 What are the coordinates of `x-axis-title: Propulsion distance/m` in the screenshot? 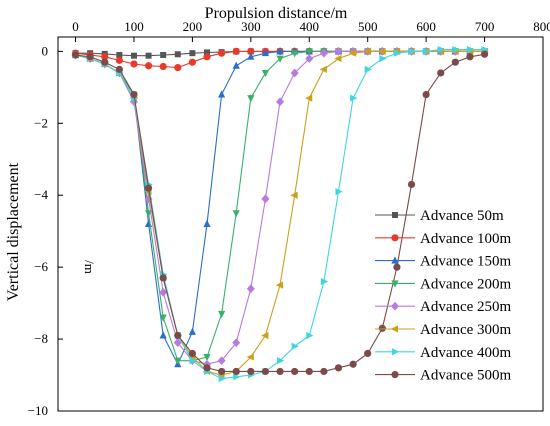 It's located at (276, 13).